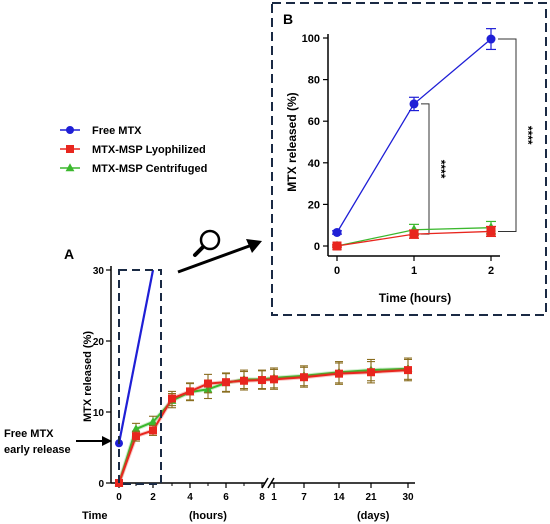 The height and width of the screenshot is (524, 550). Describe the element at coordinates (311, 39) in the screenshot. I see `y-tick-label: 100` at that location.